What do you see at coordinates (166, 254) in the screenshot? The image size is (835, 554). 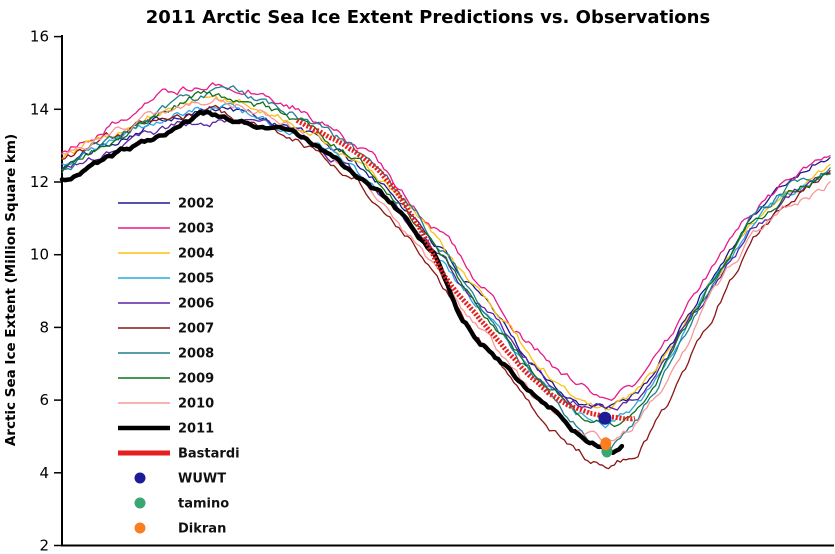 I see `legend-item-2004: 2004` at bounding box center [166, 254].